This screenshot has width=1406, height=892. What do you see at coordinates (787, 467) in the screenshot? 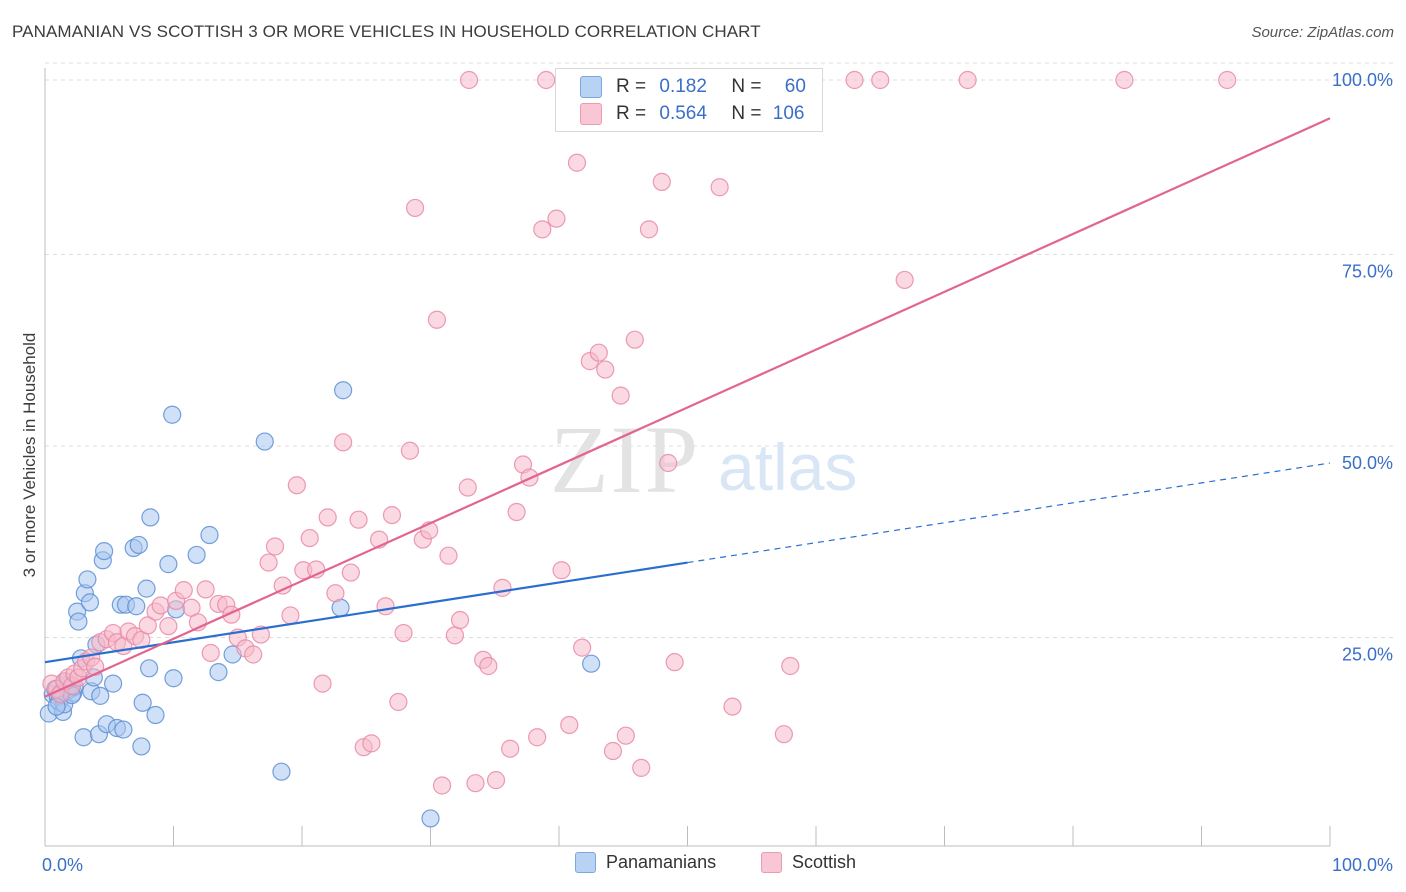
I see `watermark-atlas: atlas` at bounding box center [787, 467].